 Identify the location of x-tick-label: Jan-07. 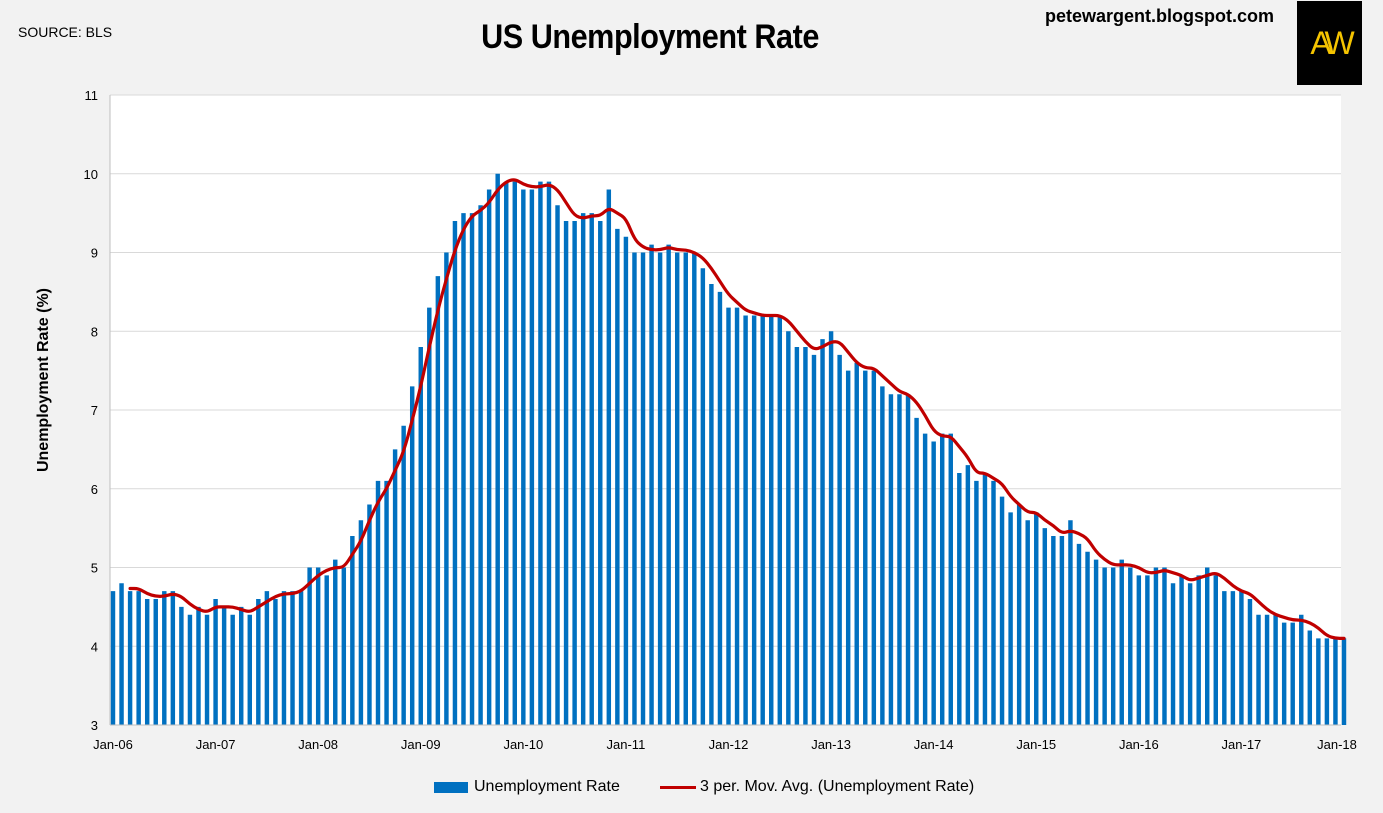
(216, 744).